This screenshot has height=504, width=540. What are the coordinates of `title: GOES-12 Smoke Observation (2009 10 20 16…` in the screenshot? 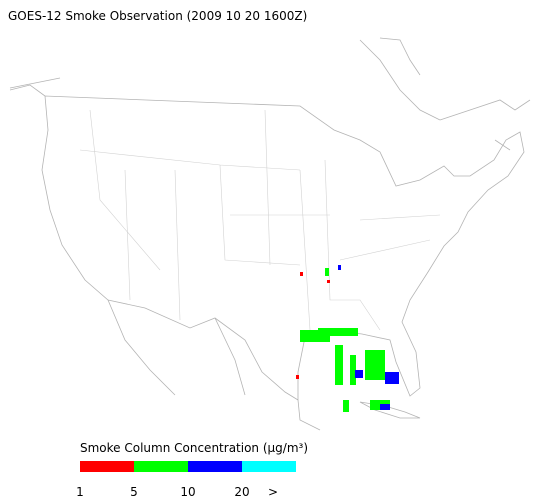 It's located at (157, 16).